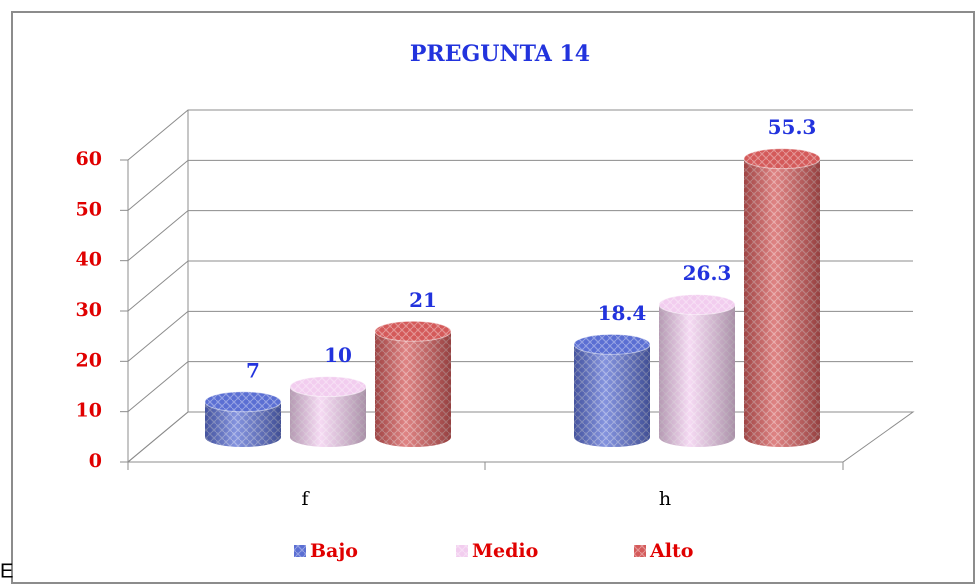 This screenshot has height=584, width=976. What do you see at coordinates (334, 551) in the screenshot?
I see `legend-label: Bajo` at bounding box center [334, 551].